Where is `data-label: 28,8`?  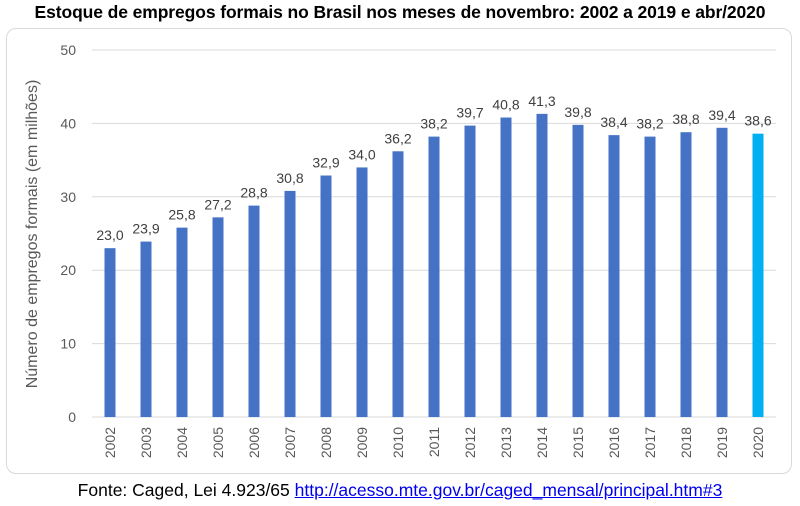 data-label: 28,8 is located at coordinates (253, 193).